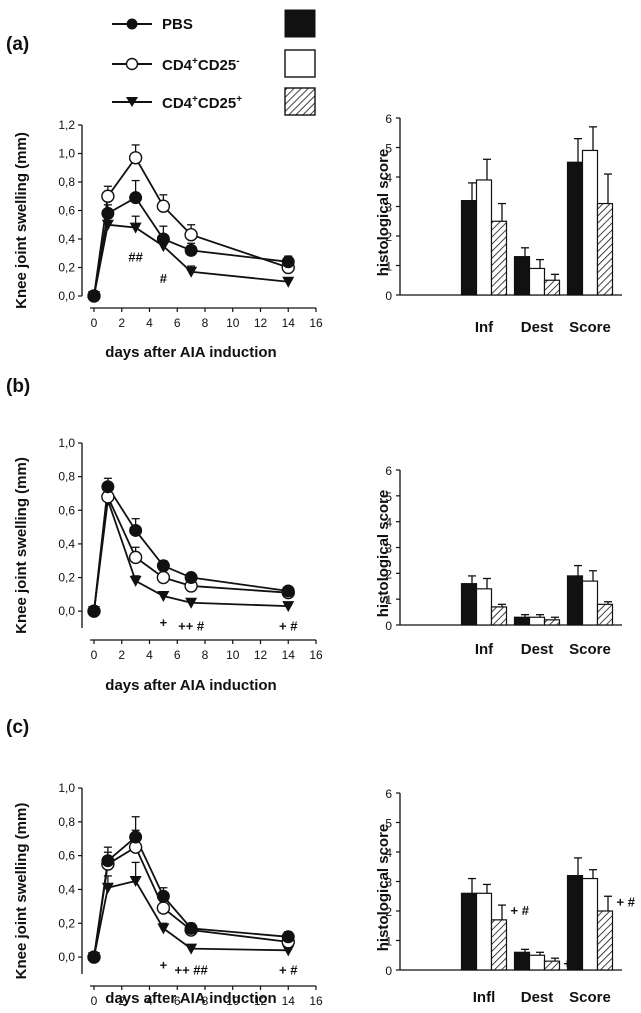 The height and width of the screenshot is (1013, 641). I want to click on y-tick-label: 0,6, so click(66, 211).